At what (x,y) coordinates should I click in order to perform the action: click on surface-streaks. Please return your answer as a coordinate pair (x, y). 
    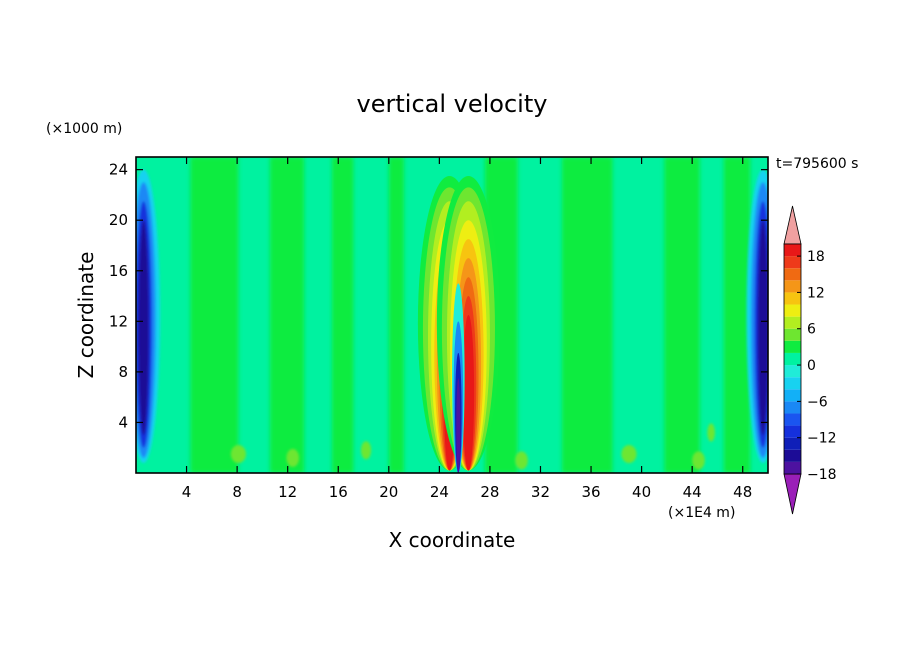
    Looking at the image, I should click on (472, 446).